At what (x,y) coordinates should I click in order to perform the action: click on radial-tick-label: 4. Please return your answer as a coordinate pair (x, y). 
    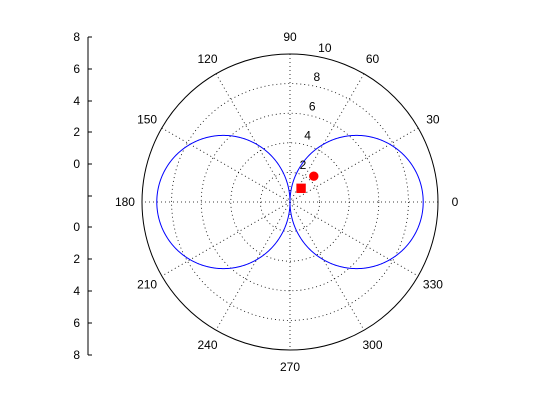
    Looking at the image, I should click on (307, 136).